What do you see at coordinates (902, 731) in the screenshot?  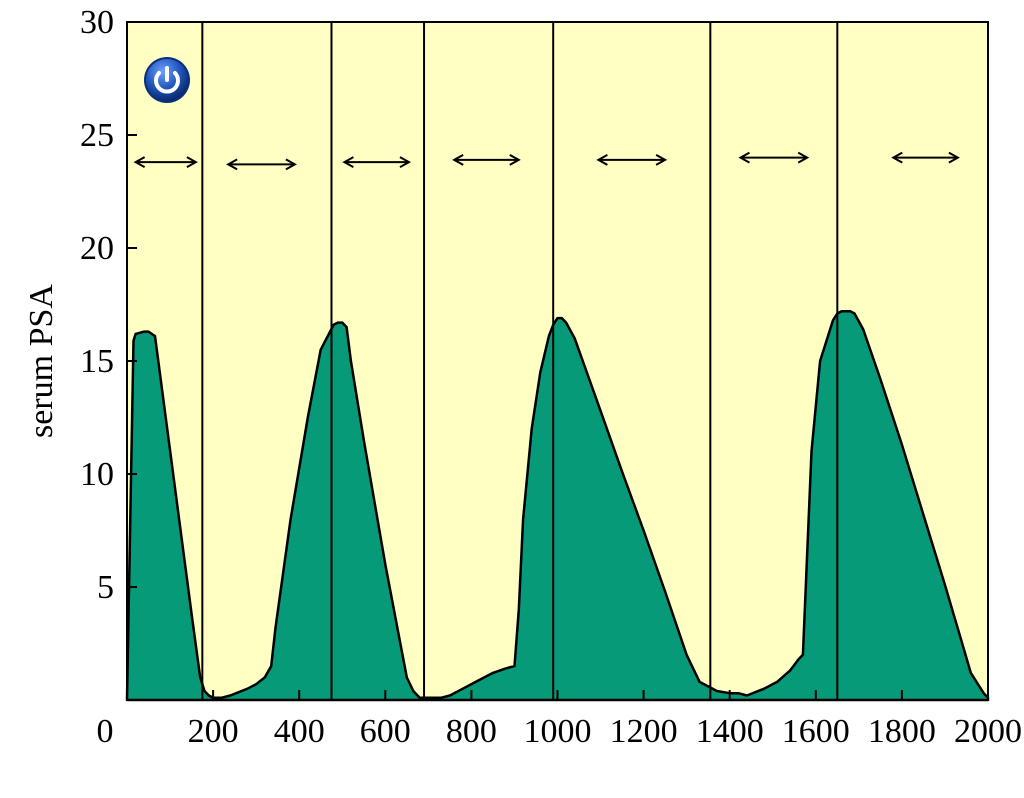 I see `x-tick-label-9: 1800` at bounding box center [902, 731].